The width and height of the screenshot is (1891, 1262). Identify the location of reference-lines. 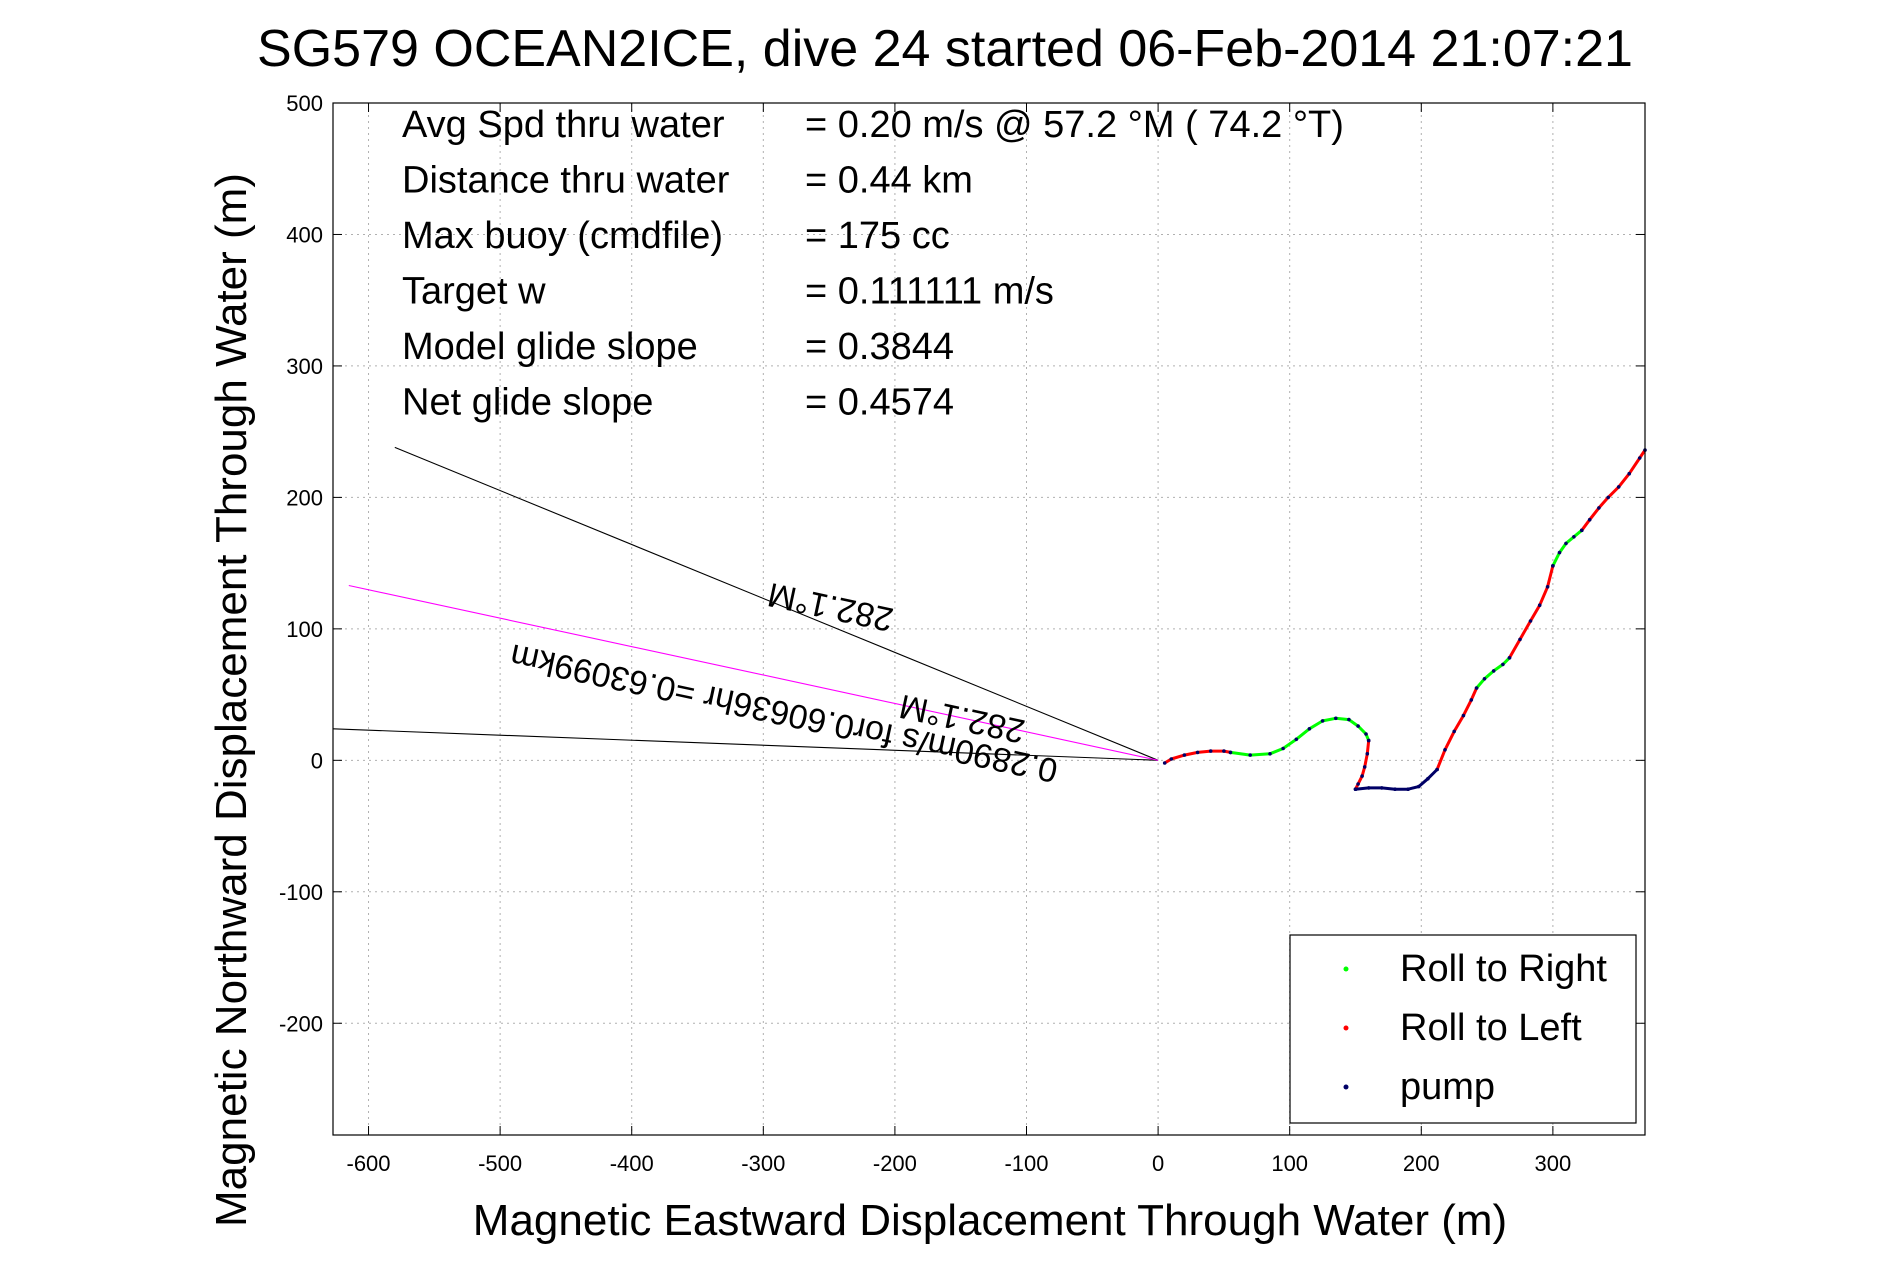
(745, 603).